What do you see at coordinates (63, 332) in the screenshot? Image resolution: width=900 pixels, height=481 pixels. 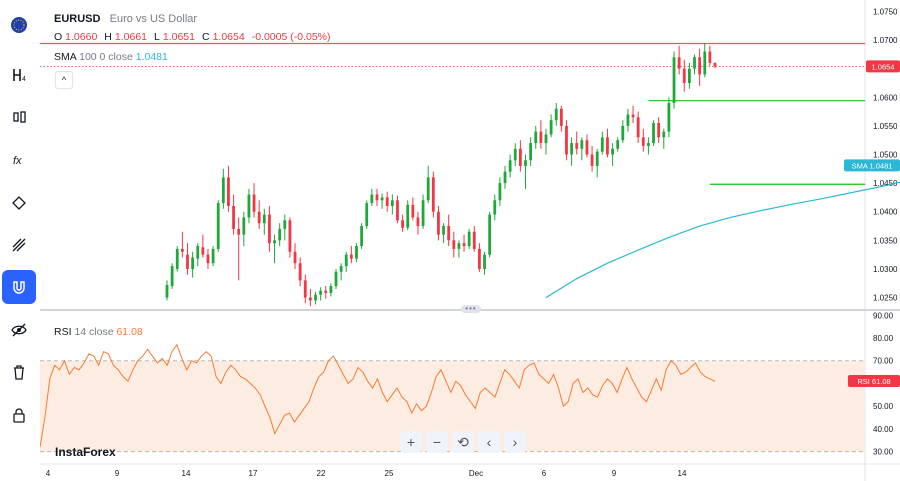 I see `rsi-legend-name: RSI` at bounding box center [63, 332].